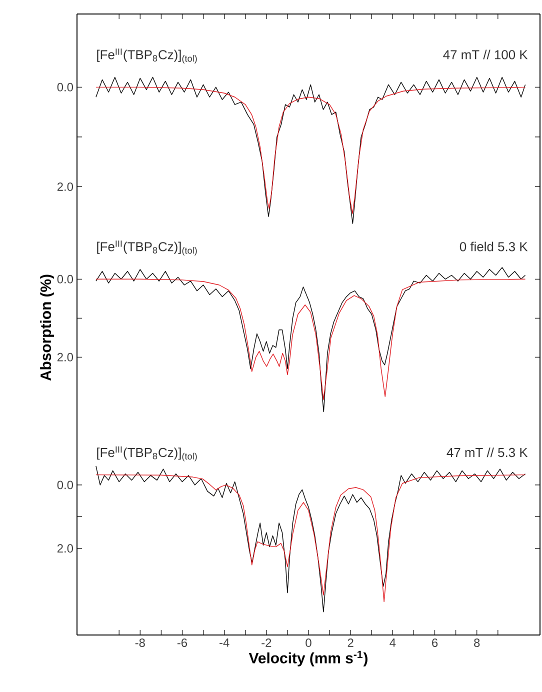 The image size is (542, 692). I want to click on x-axis-title: Velocity (mm s$^{-1}$), so click(308, 658).